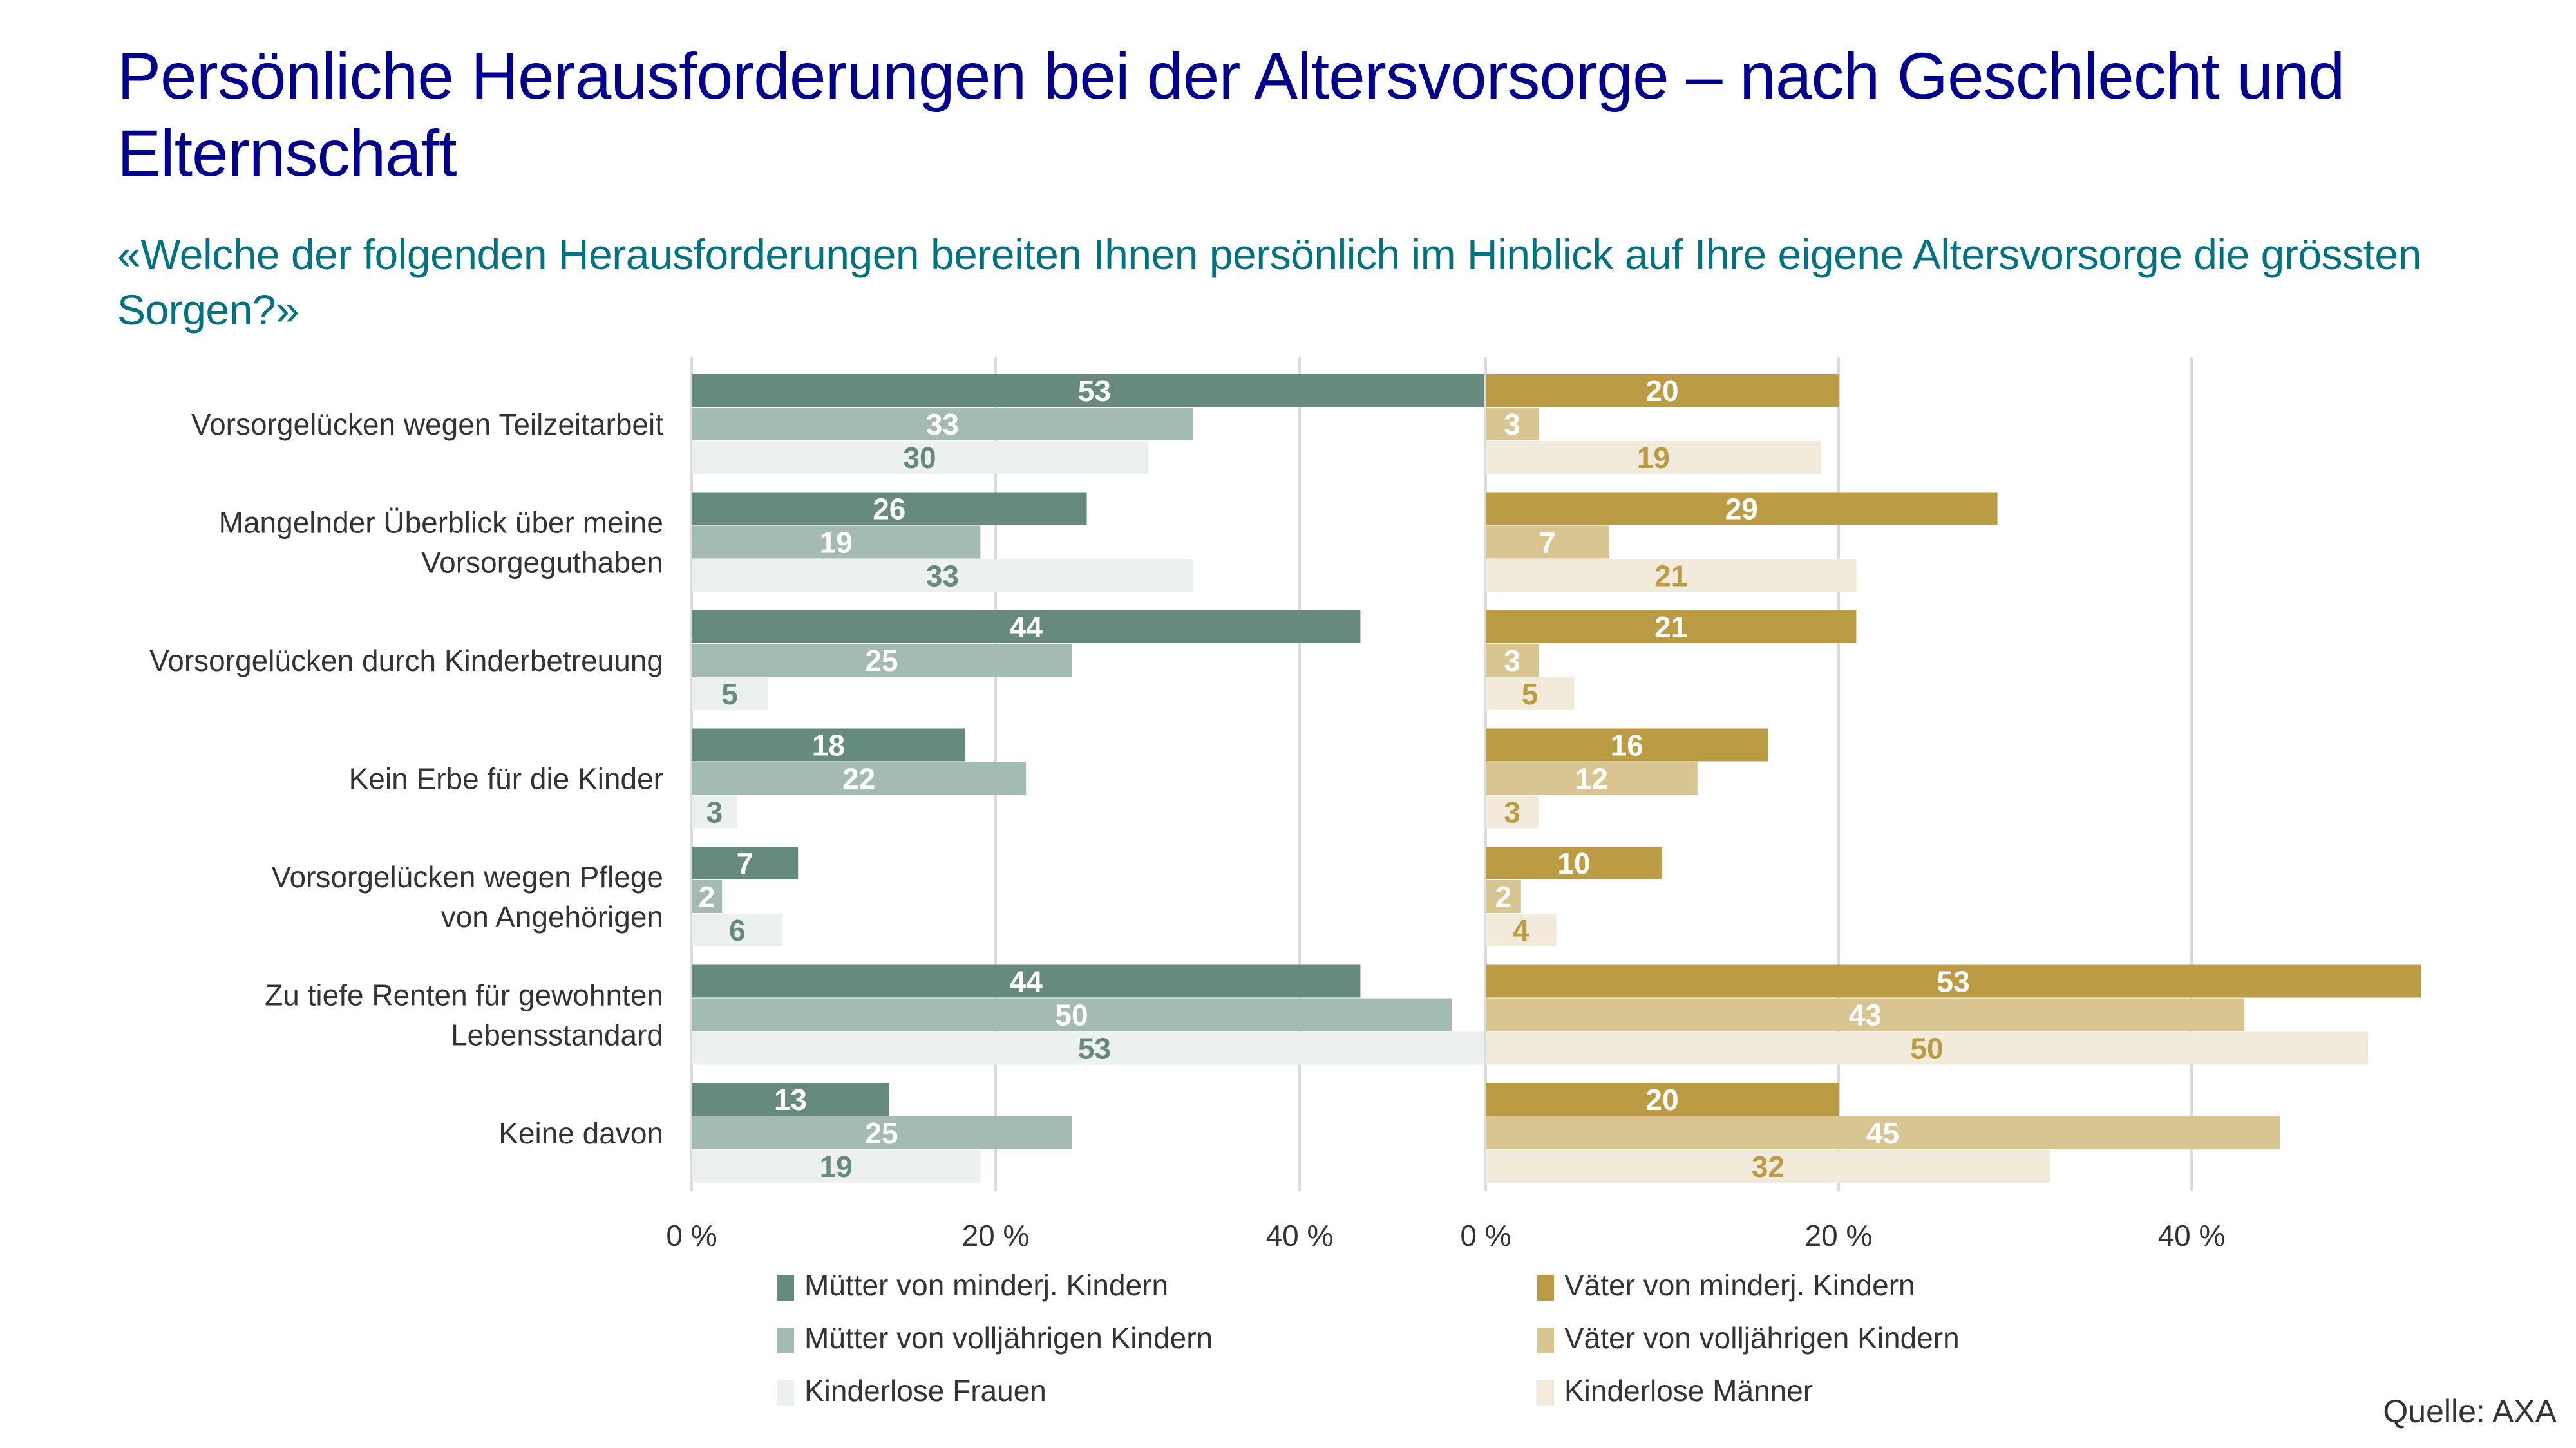  What do you see at coordinates (427, 425) in the screenshot?
I see `category-label: Vorsorgelücken wegen Teilzeitarbeit` at bounding box center [427, 425].